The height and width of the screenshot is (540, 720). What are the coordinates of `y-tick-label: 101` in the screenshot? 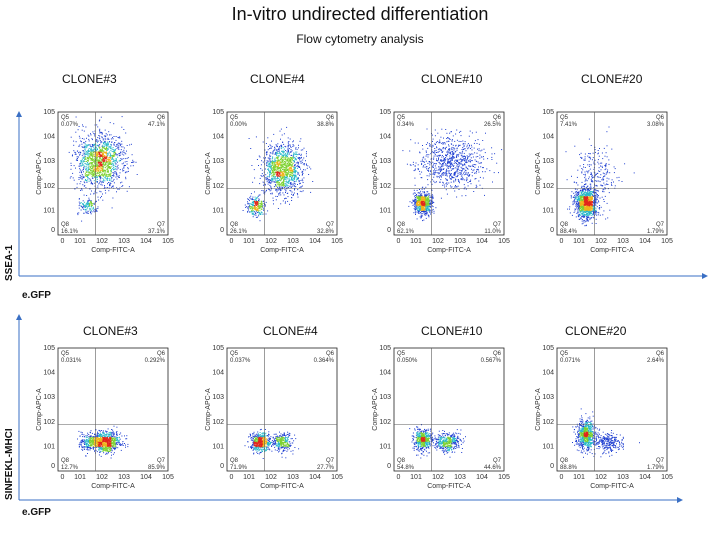 It's located at (49, 210).